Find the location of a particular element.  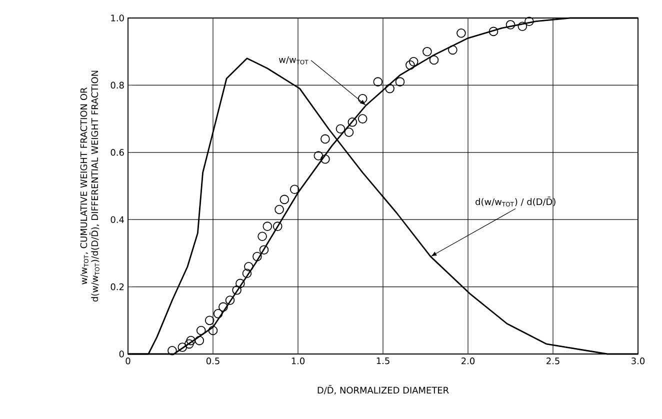

x-tick-label: 3.0 is located at coordinates (638, 361).